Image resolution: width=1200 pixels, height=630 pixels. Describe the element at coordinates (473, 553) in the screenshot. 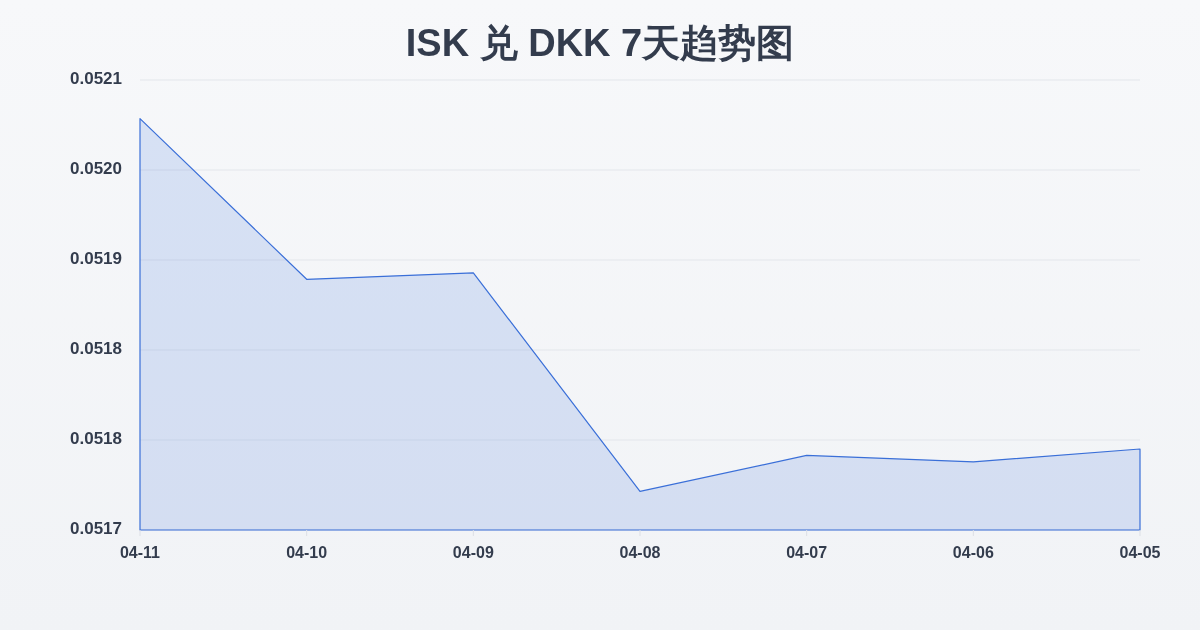

I see `x-tick-label: 04-09` at that location.